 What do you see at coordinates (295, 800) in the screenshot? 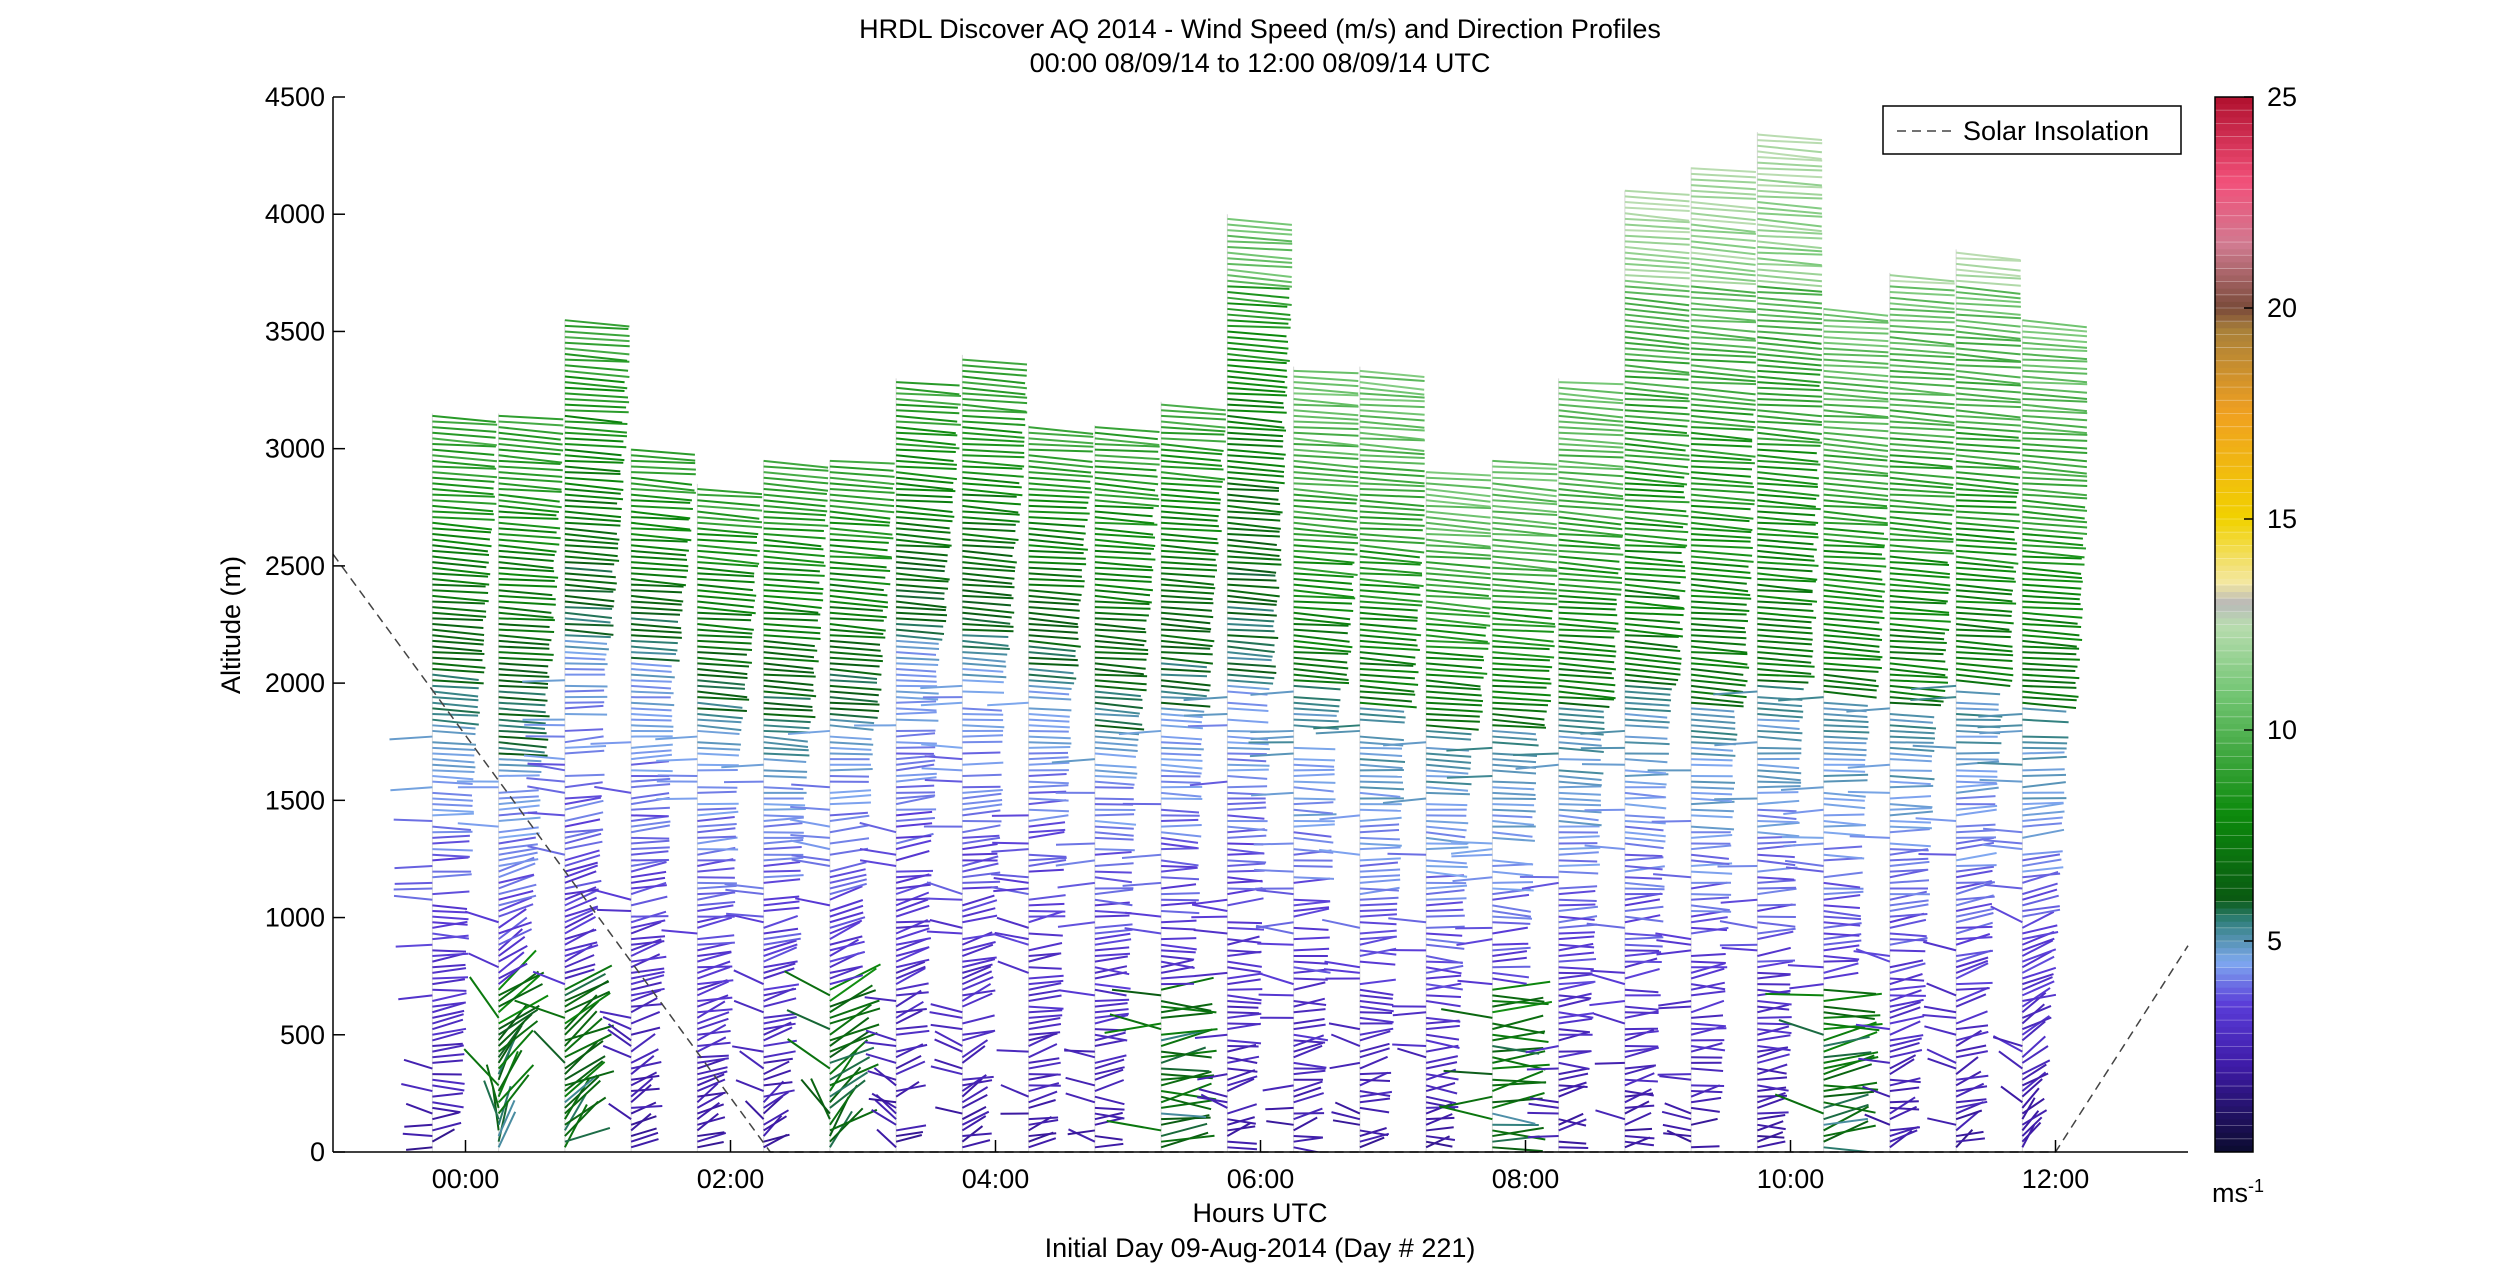
I see `y-tick-label: 1500` at bounding box center [295, 800].